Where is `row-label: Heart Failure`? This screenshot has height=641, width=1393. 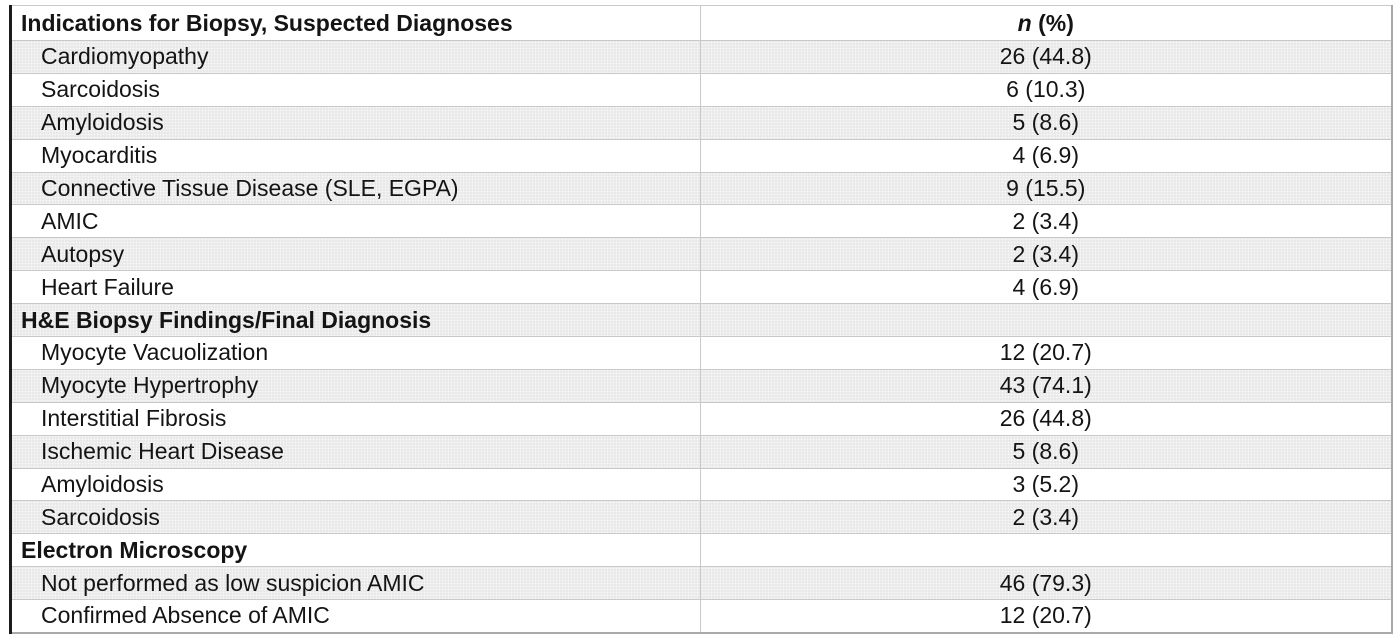
row-label: Heart Failure is located at coordinates (355, 287).